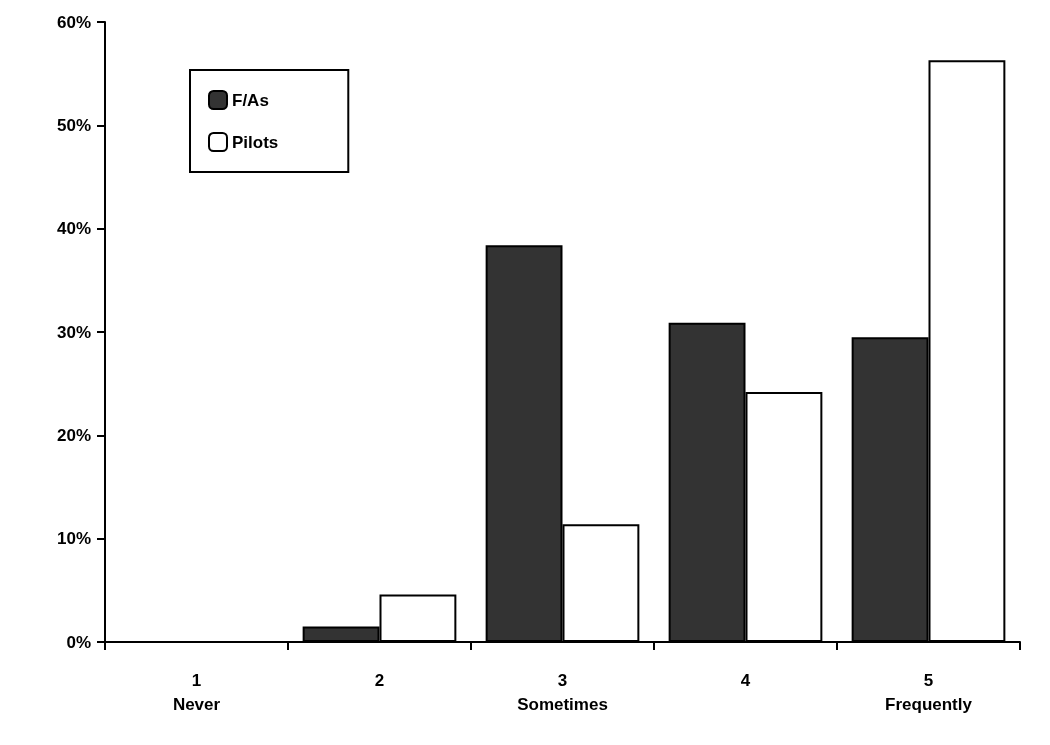 Image resolution: width=1050 pixels, height=745 pixels. What do you see at coordinates (745, 680) in the screenshot?
I see `x-tick-label: 4` at bounding box center [745, 680].